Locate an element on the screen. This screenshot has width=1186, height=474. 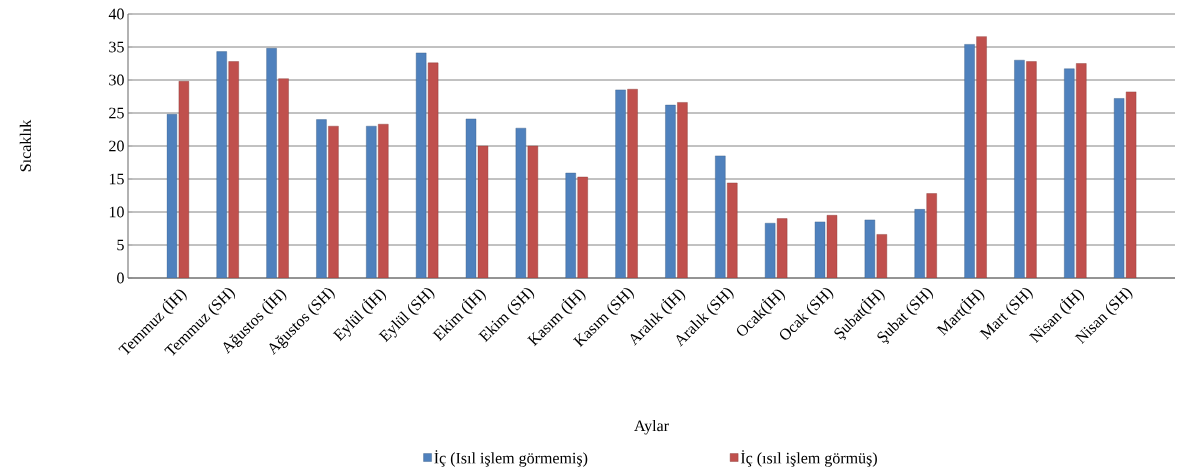
y-axis-title: Sıcaklık is located at coordinates (25, 145).